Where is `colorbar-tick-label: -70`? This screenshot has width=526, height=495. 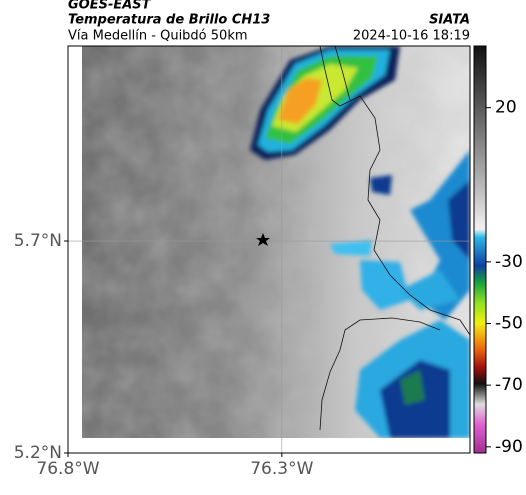 colorbar-tick-label: -70 is located at coordinates (509, 385).